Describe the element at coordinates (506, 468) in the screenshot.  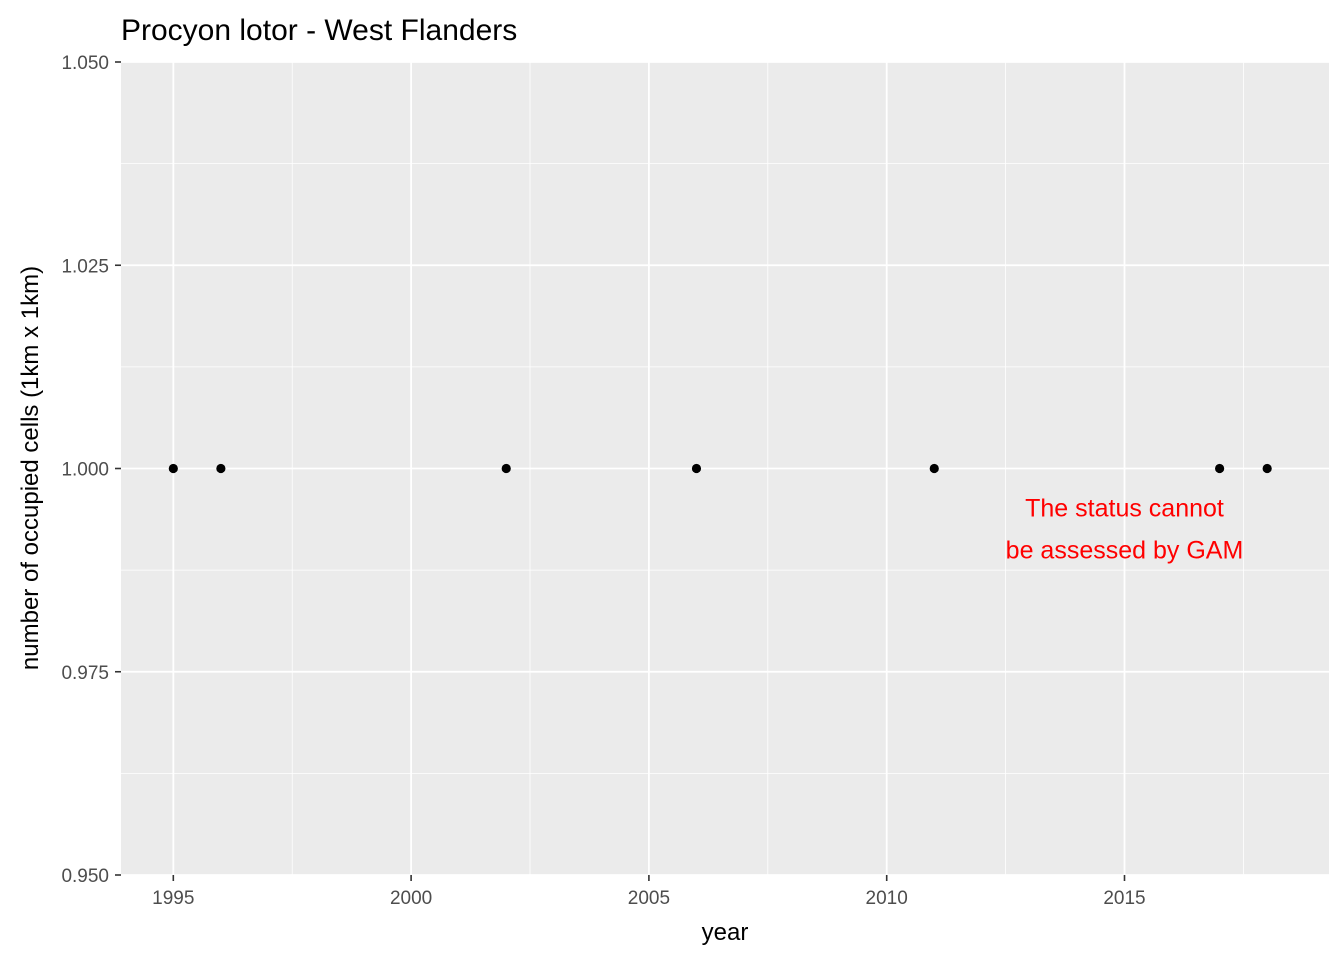
I see `data-point-2002` at that location.